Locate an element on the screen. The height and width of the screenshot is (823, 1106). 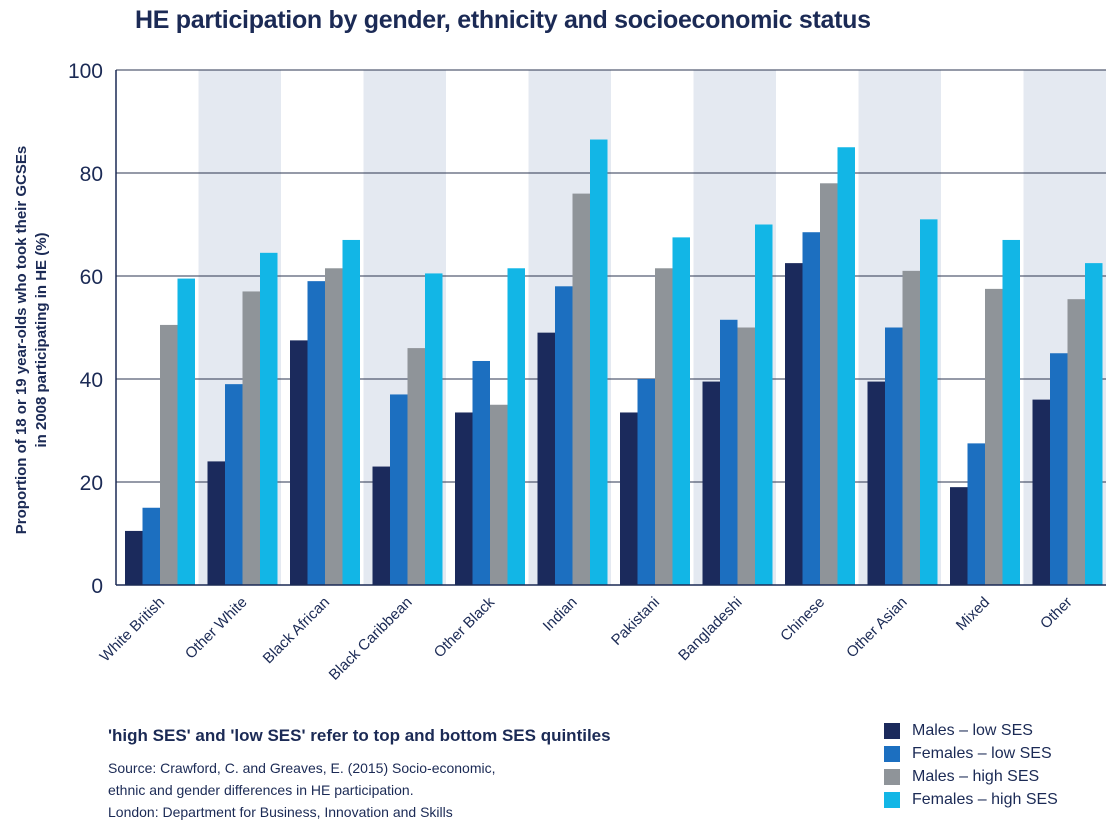
x-tick-label: Bangladeshi is located at coordinates (710, 629).